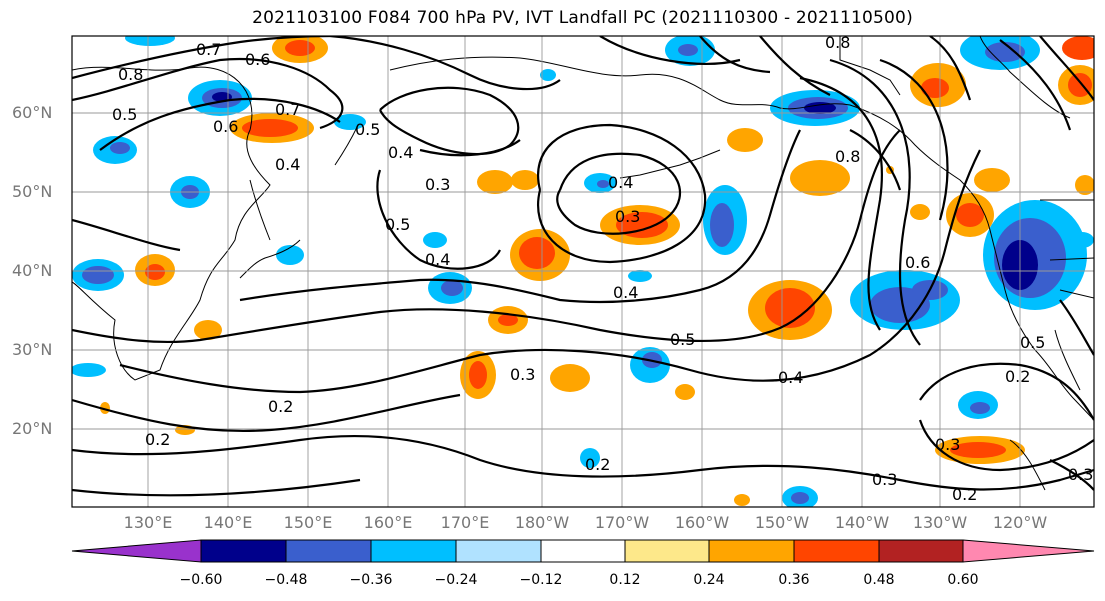 The width and height of the screenshot is (1105, 601). What do you see at coordinates (879, 580) in the screenshot?
I see `colorbar-tick-label: 0.48` at bounding box center [879, 580].